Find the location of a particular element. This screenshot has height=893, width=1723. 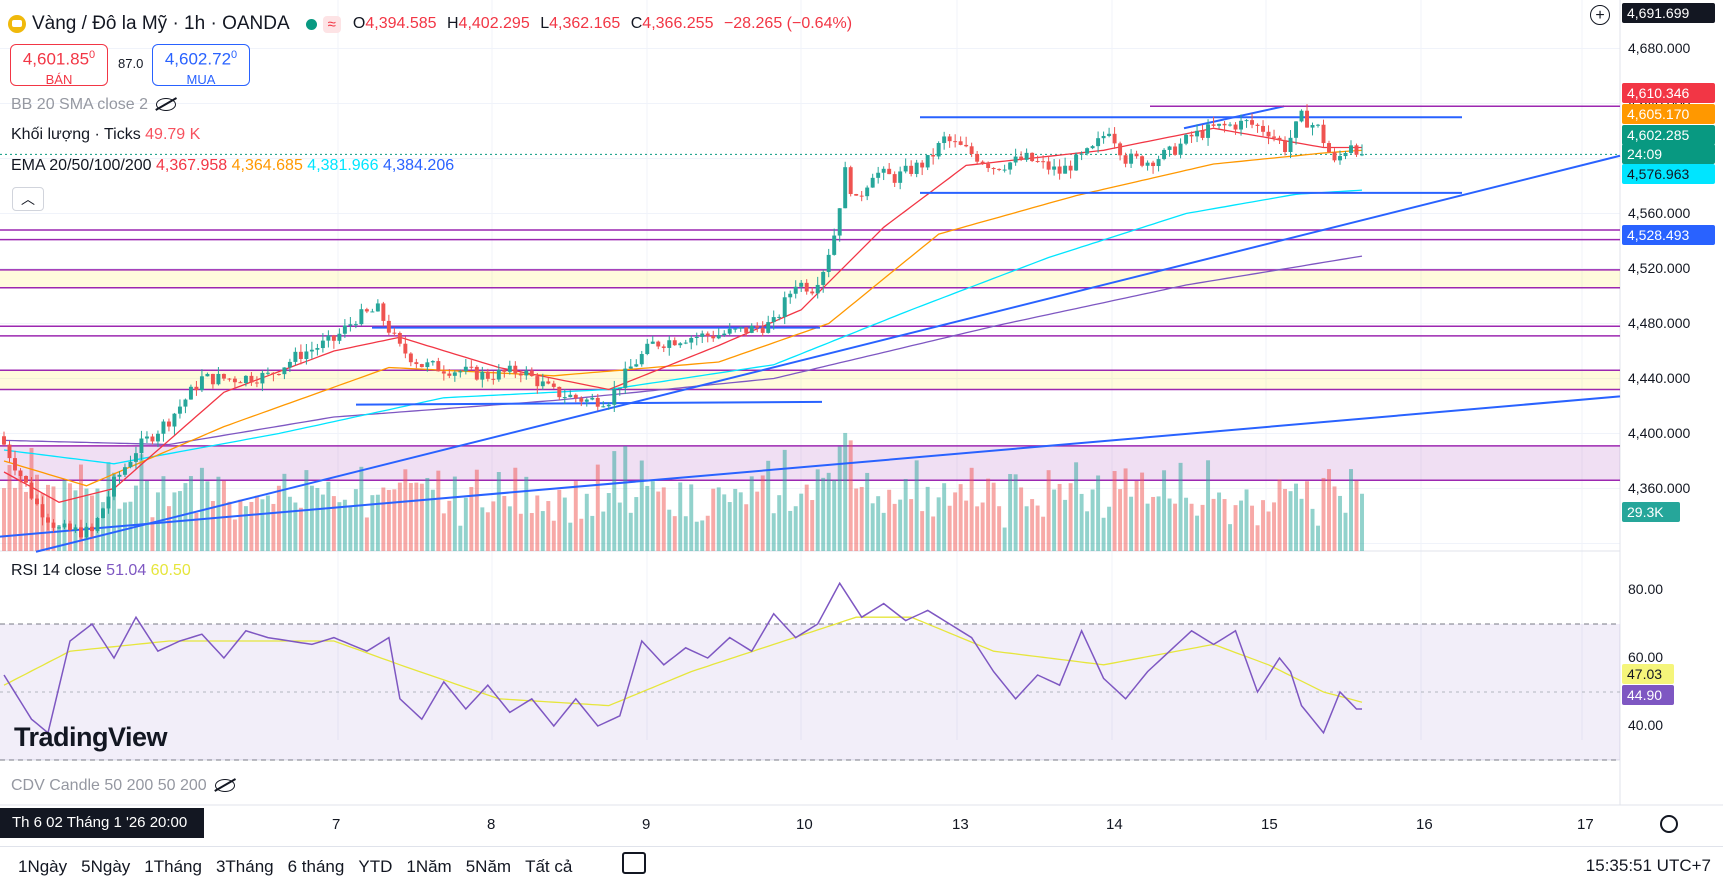

time-tick-label: 10 is located at coordinates (804, 824).